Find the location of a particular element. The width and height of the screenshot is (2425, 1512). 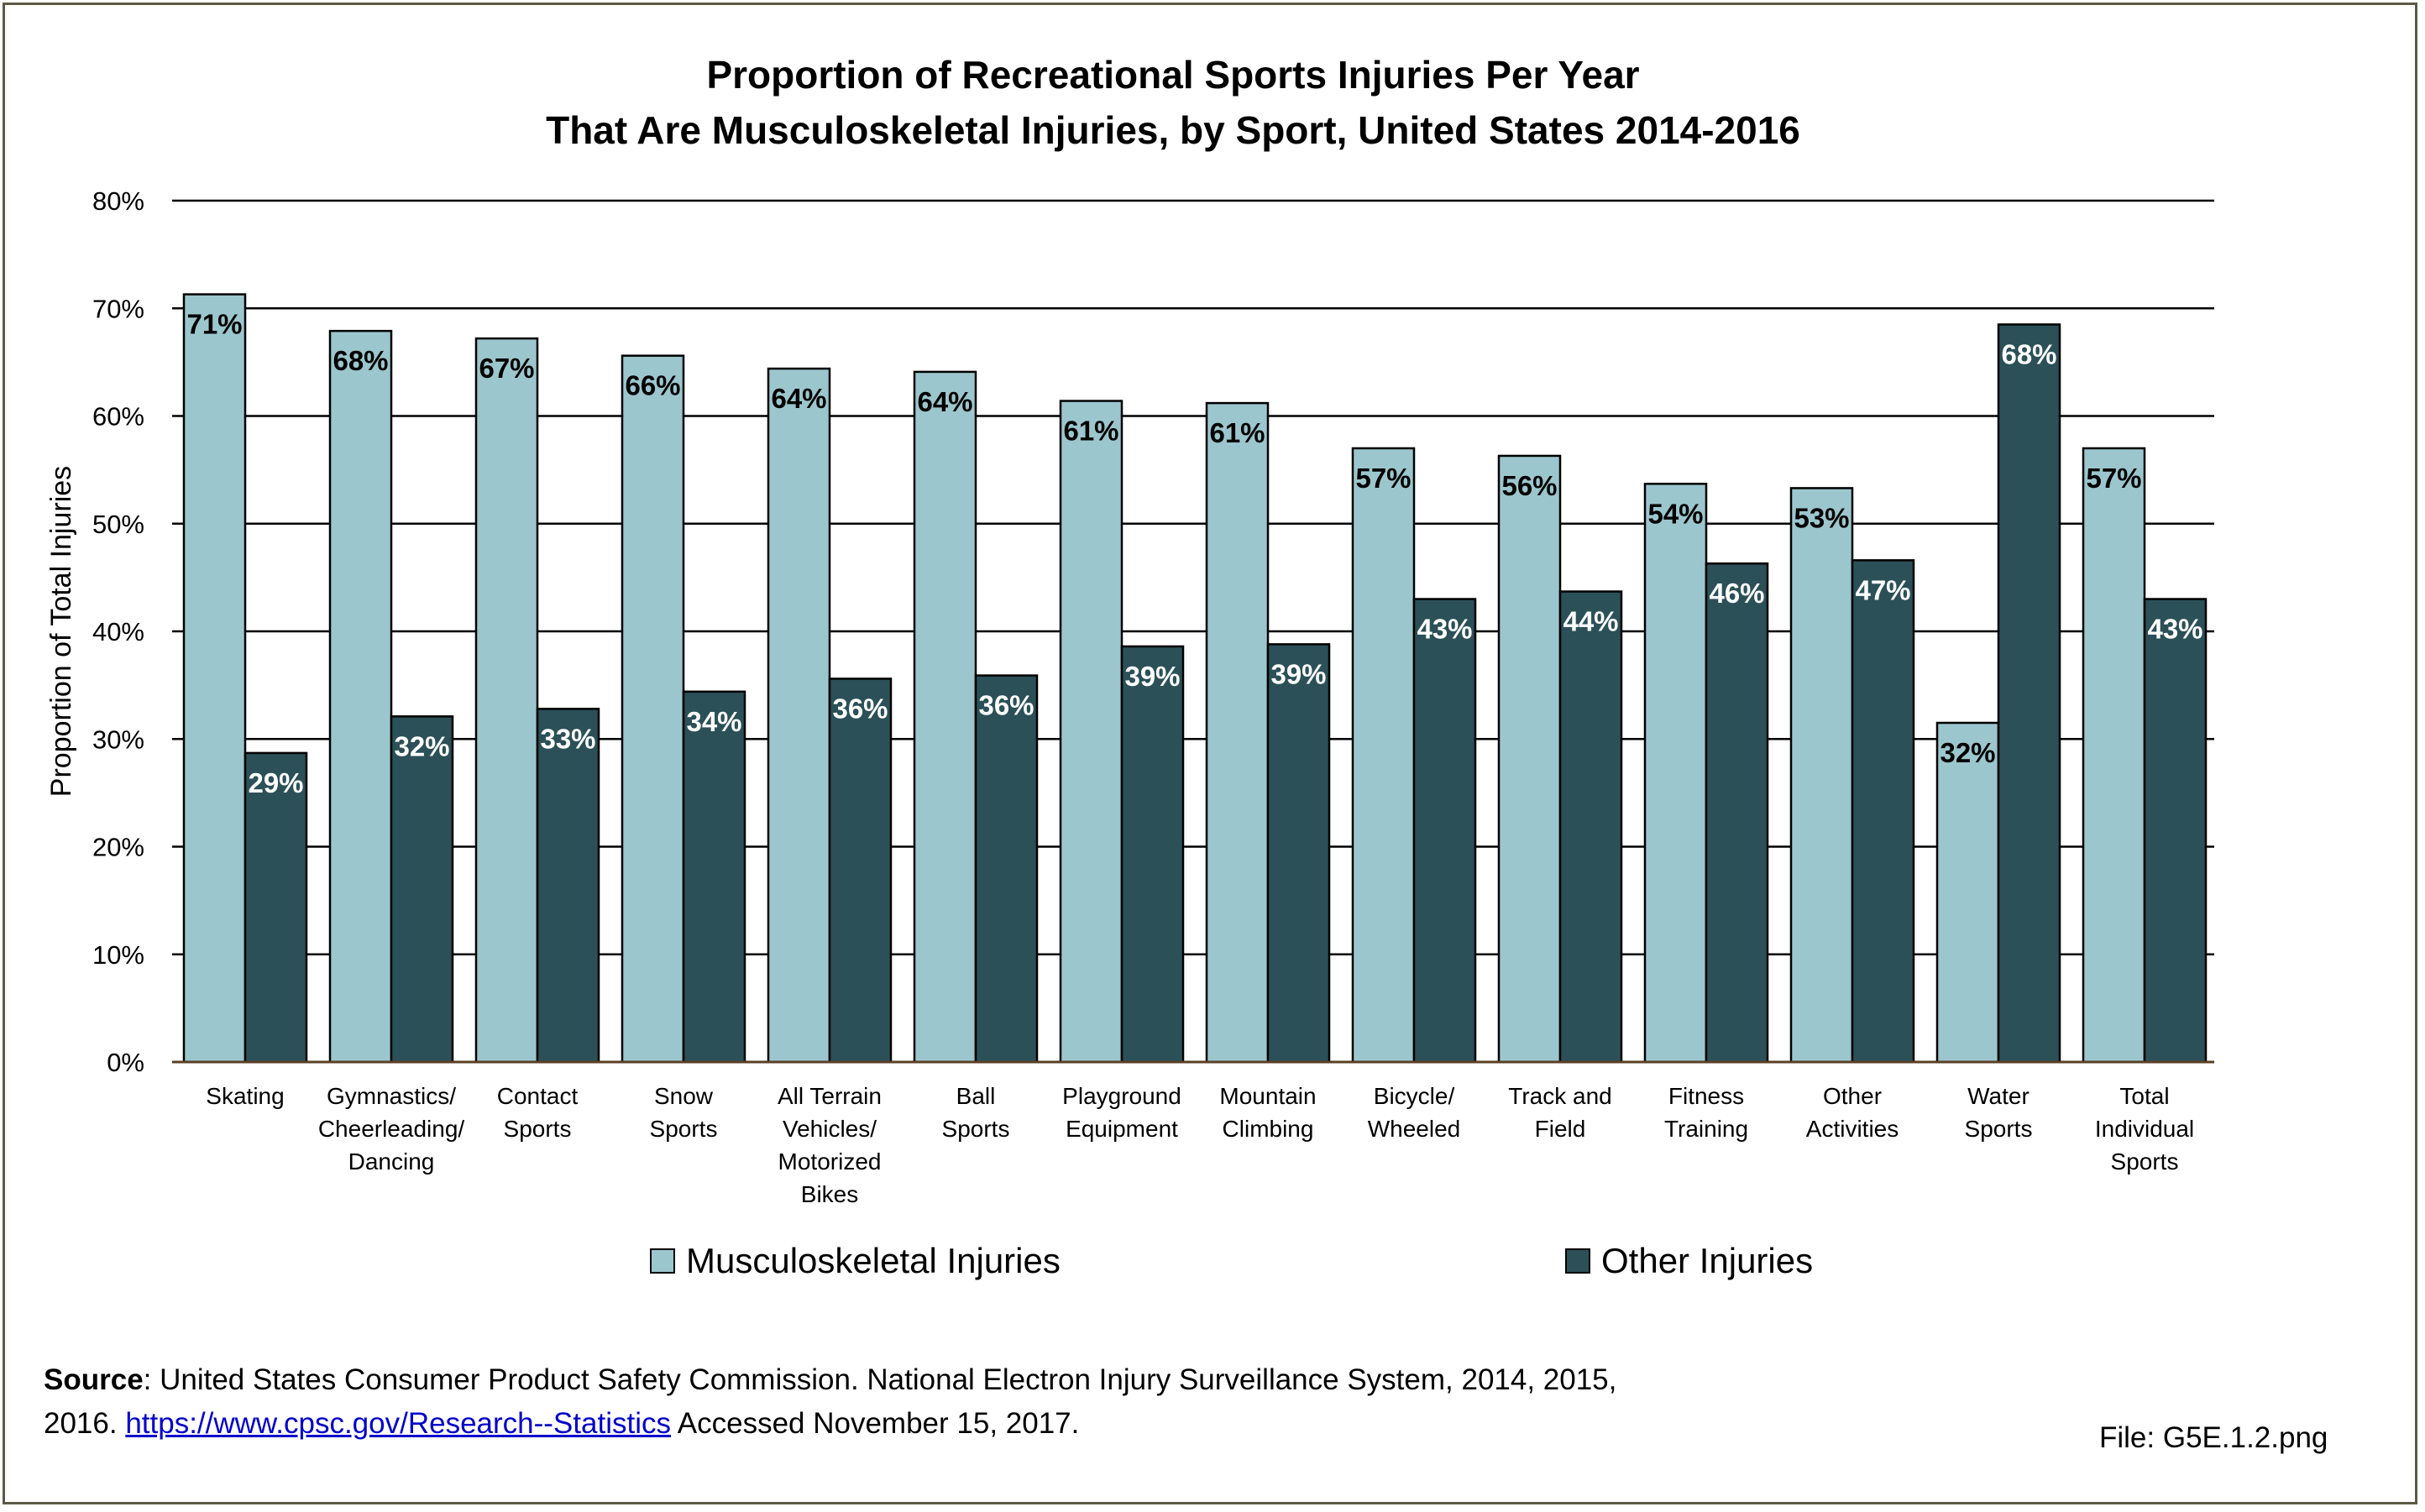

other-data-label: 46% is located at coordinates (1736, 593).